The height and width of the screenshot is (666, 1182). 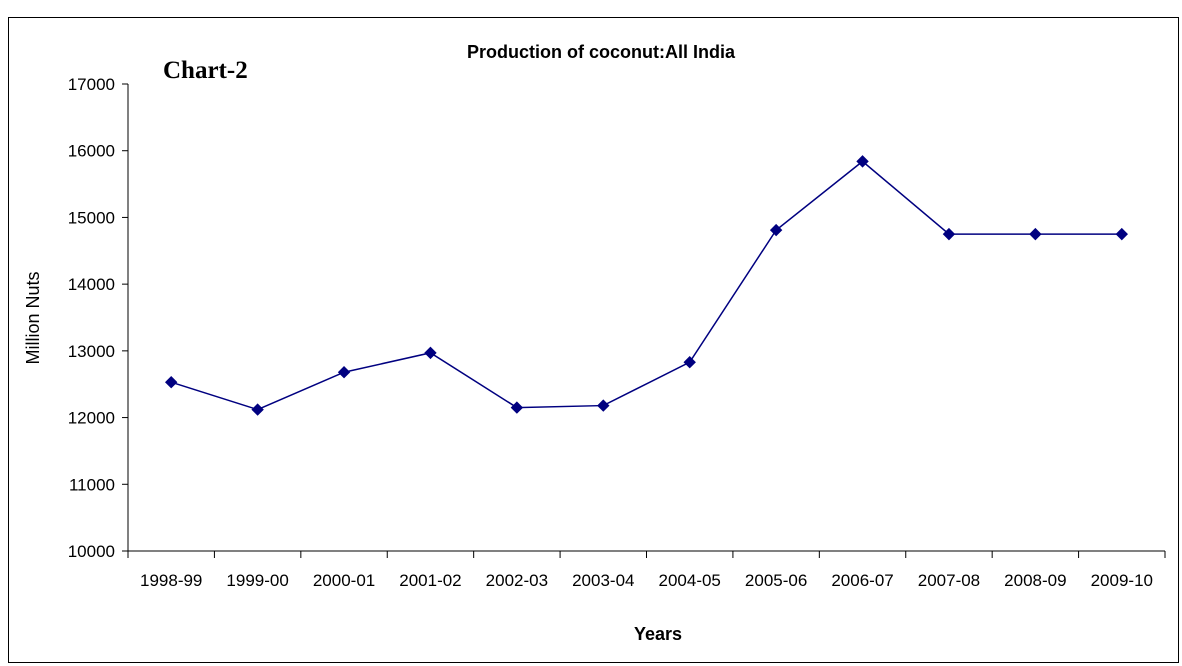 I want to click on y-tick-label: 16000, so click(x=91, y=151).